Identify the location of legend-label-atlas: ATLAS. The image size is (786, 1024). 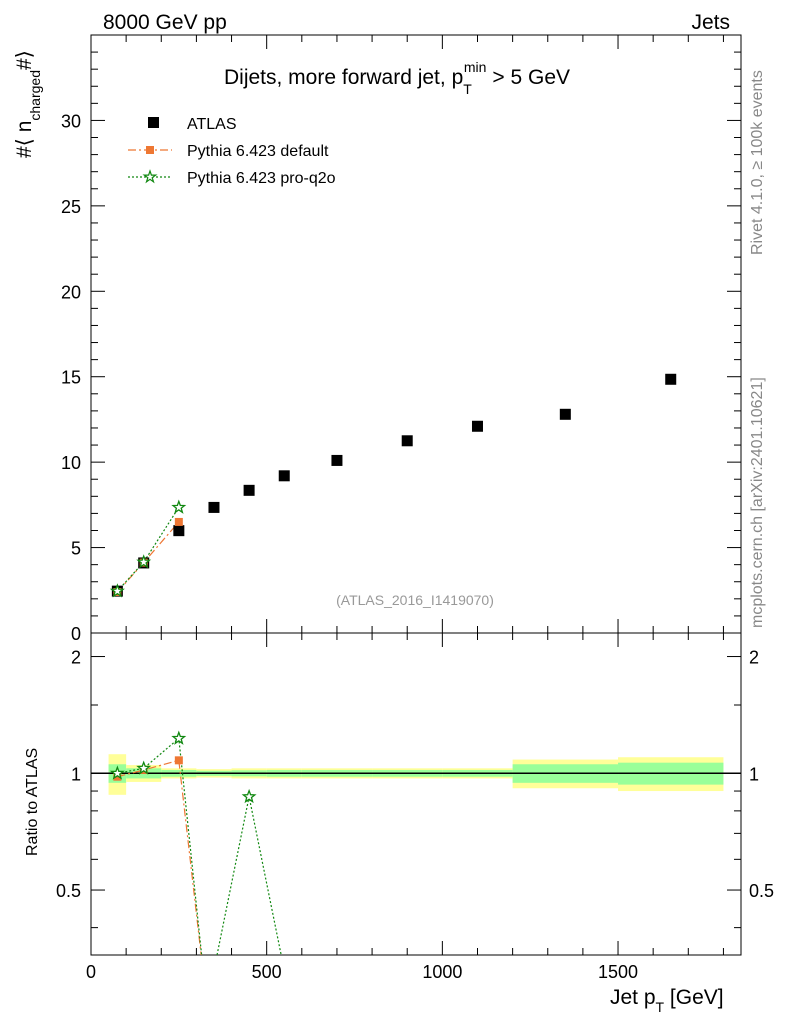
(212, 124).